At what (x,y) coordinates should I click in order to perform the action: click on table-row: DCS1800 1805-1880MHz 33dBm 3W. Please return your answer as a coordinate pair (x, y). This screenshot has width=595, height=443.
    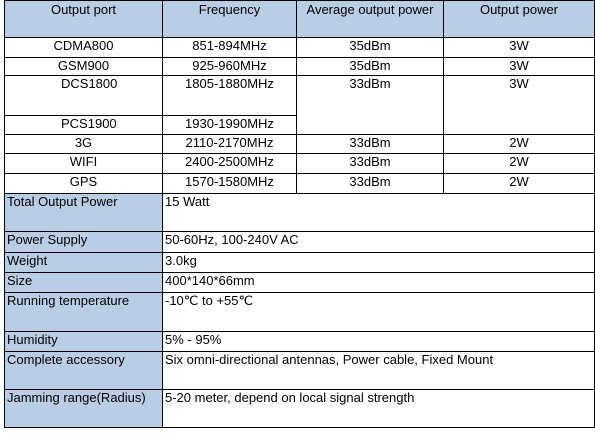
    Looking at the image, I should click on (299, 105).